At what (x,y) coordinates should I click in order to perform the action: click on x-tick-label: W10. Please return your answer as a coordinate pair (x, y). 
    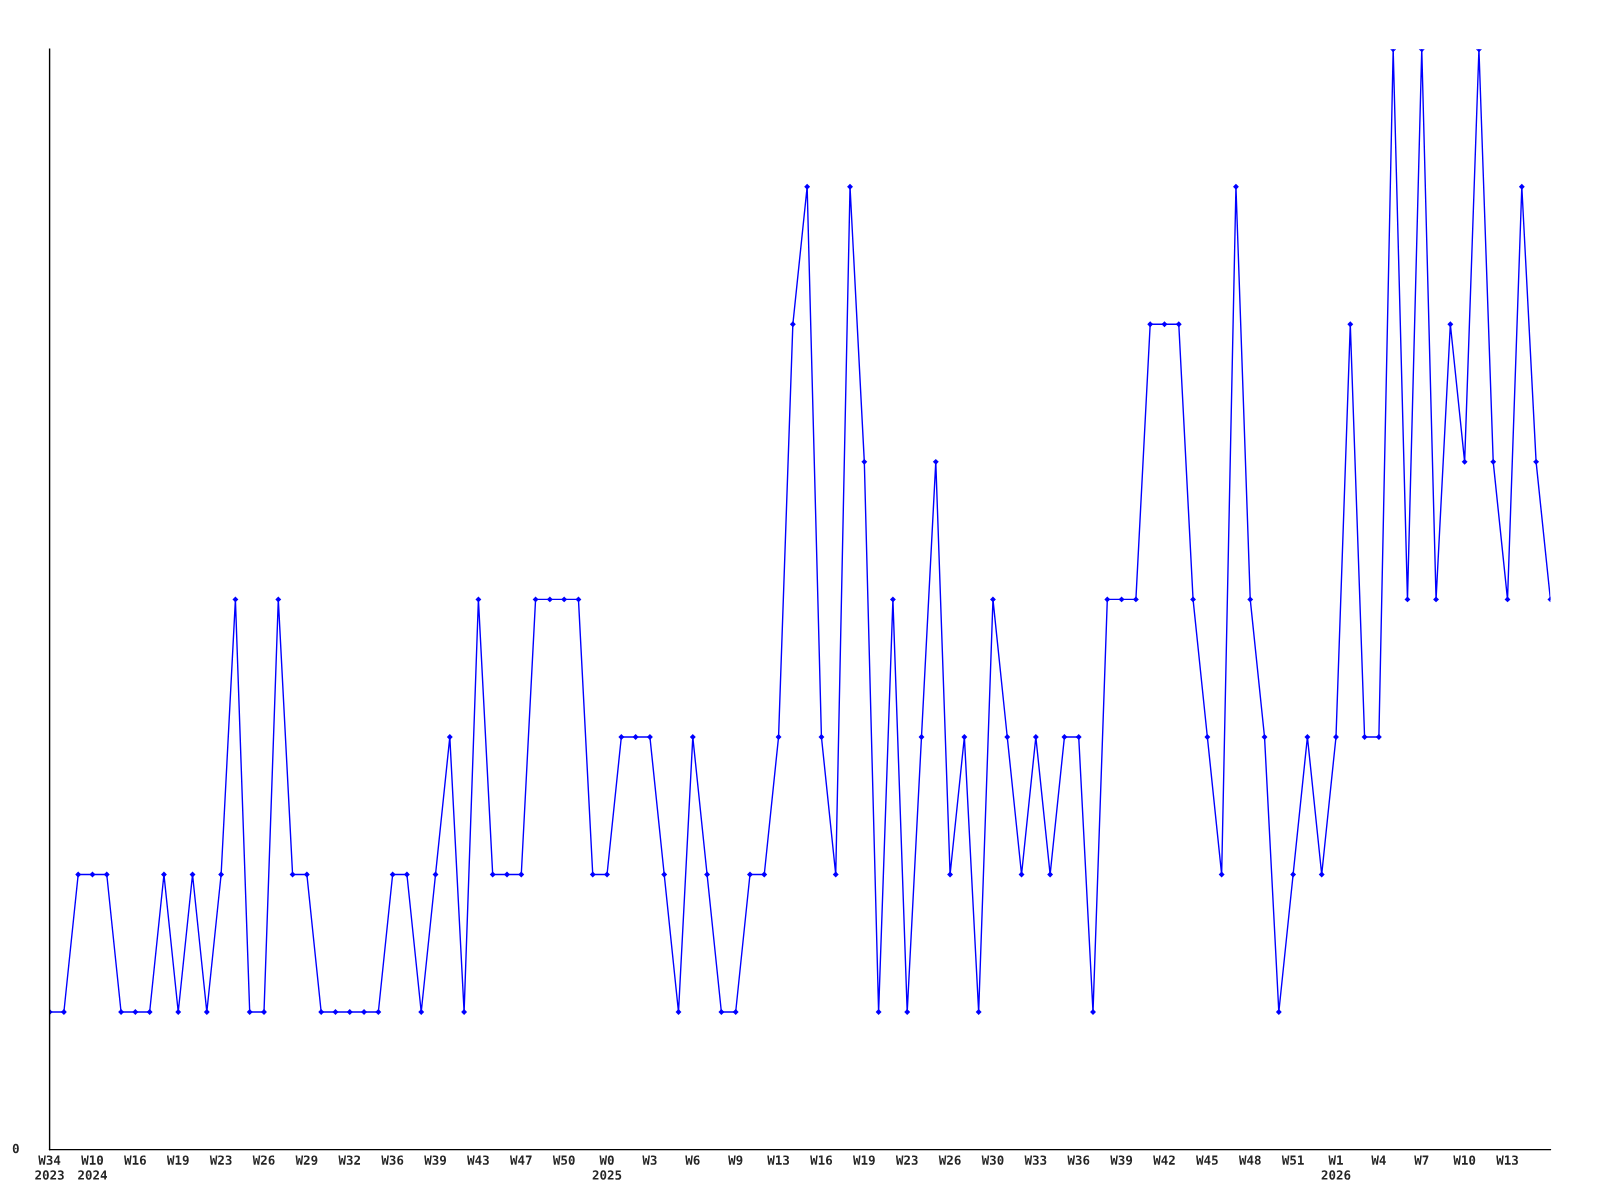
    Looking at the image, I should click on (1464, 1160).